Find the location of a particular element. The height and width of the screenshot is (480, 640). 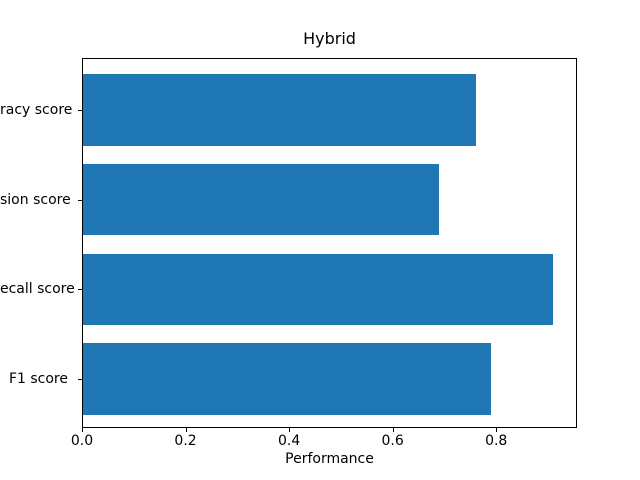

x-tick-label: 0.6 is located at coordinates (392, 441).